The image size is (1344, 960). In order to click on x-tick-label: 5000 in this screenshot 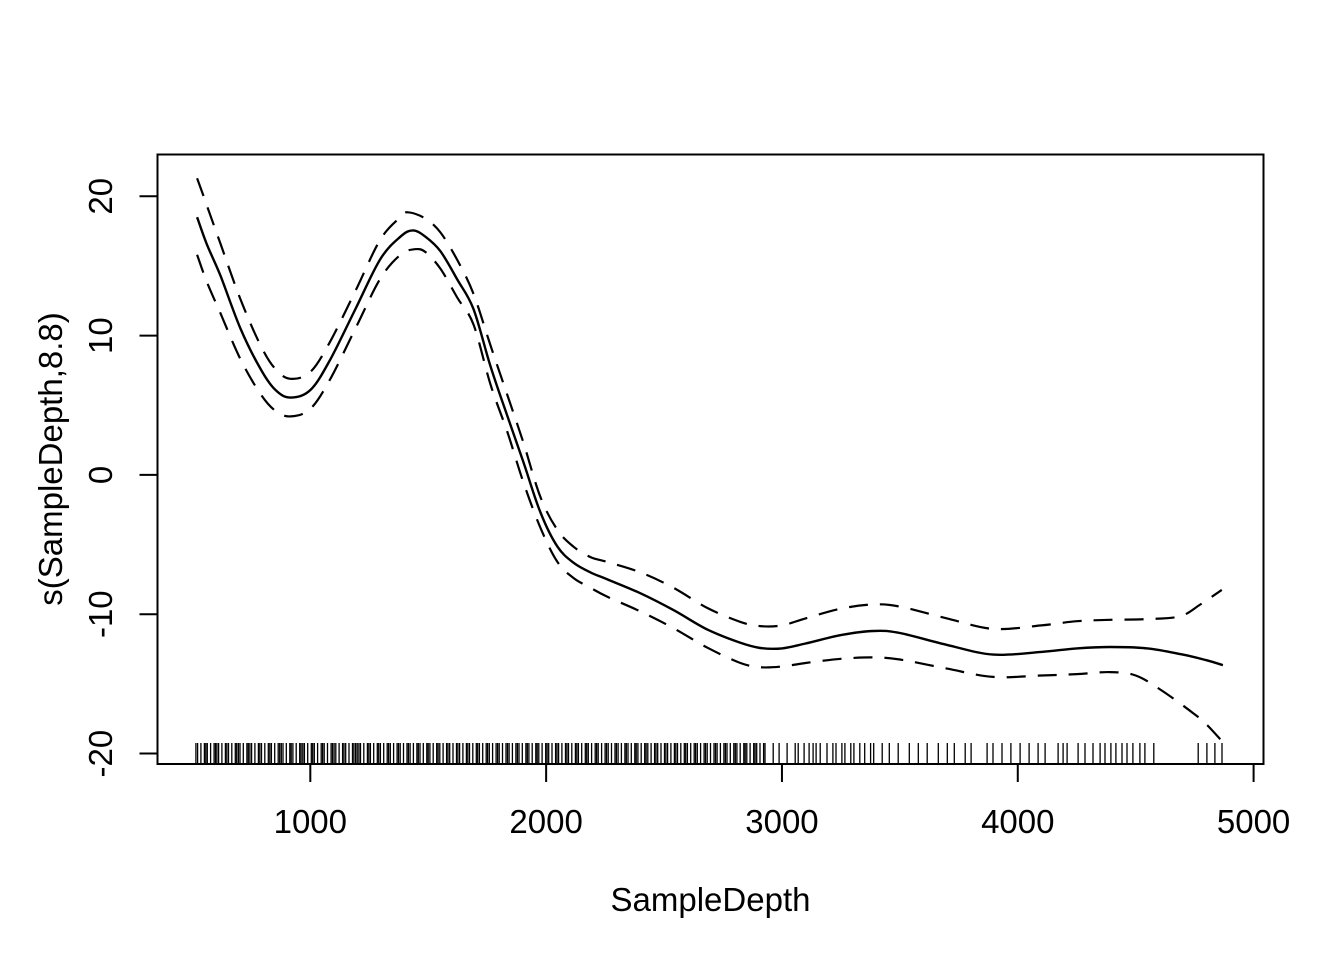, I will do `click(1253, 821)`.